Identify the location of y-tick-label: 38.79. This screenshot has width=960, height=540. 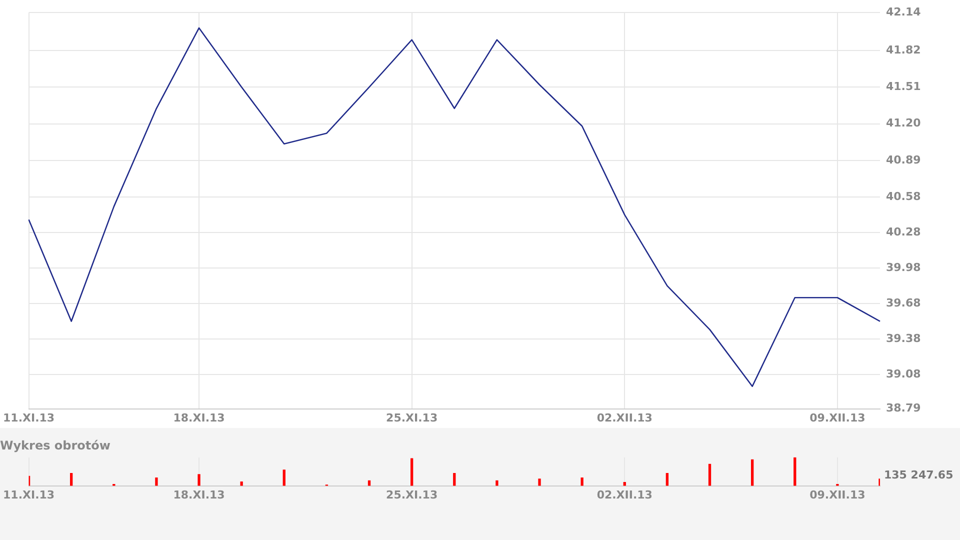
(903, 408).